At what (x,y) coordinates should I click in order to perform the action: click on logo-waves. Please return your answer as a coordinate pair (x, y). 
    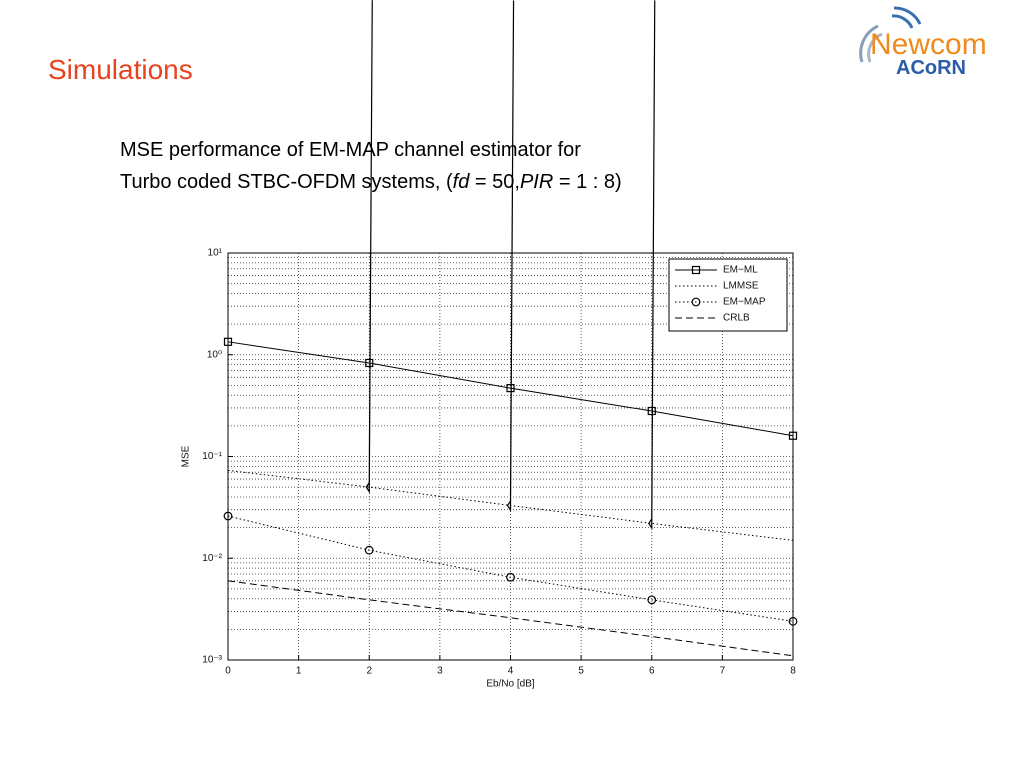
    Looking at the image, I should click on (906, 17).